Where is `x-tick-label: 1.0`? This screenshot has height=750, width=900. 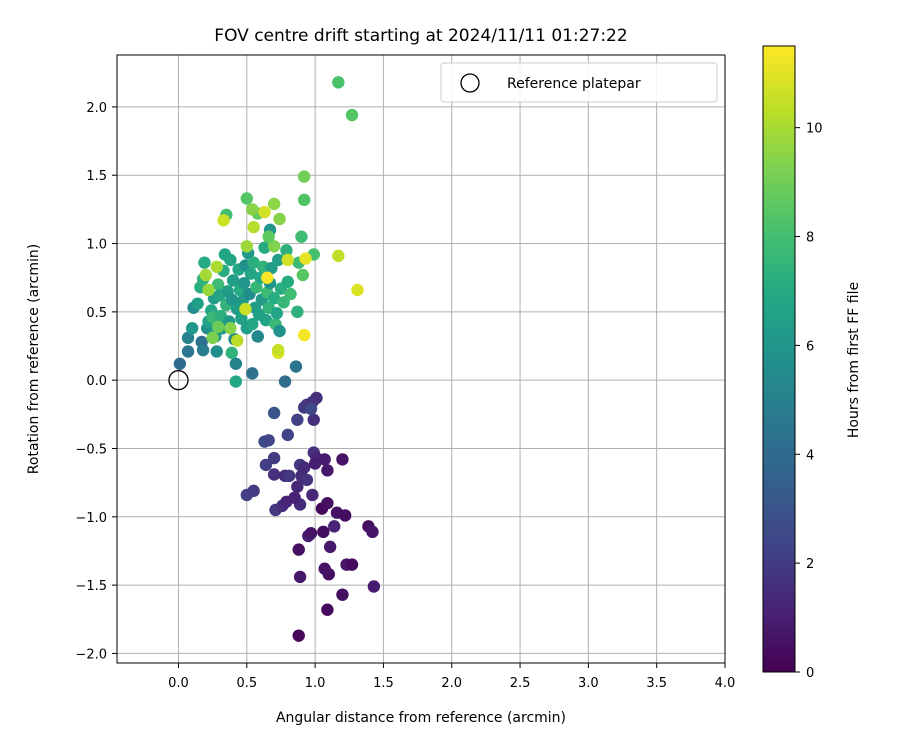
x-tick-label: 1.0 is located at coordinates (315, 683).